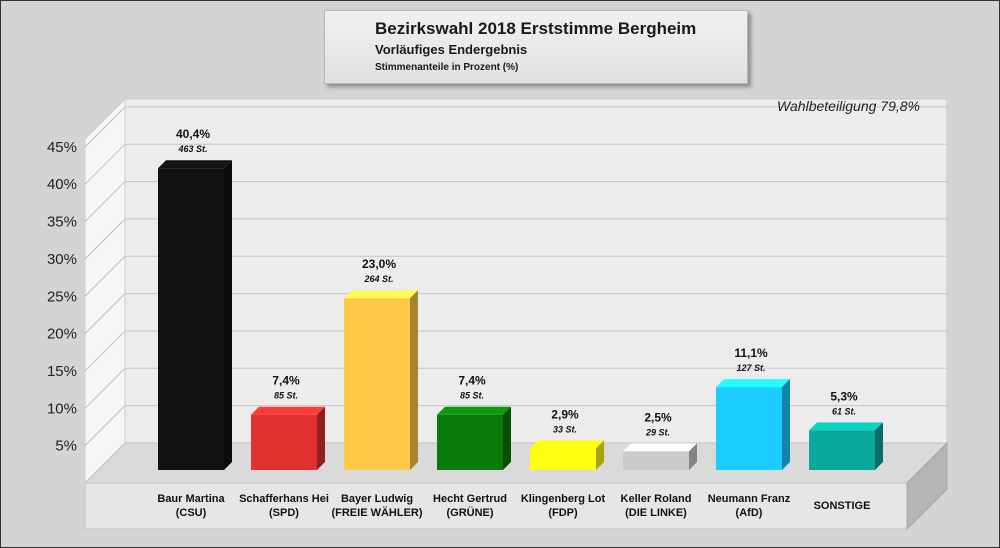 Image resolution: width=1000 pixels, height=548 pixels. What do you see at coordinates (451, 49) in the screenshot?
I see `chart-subtitle: Vorläufiges Endergebnis` at bounding box center [451, 49].